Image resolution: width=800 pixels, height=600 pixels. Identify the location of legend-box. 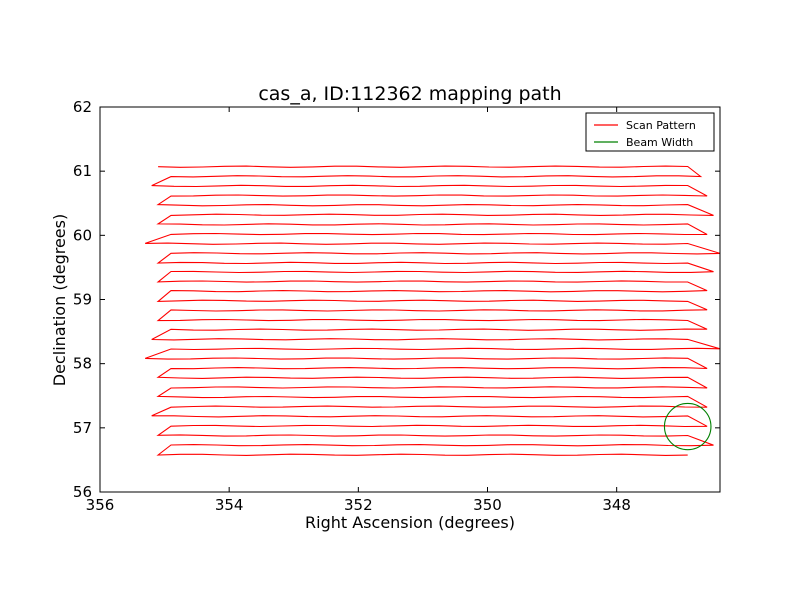
(650, 132).